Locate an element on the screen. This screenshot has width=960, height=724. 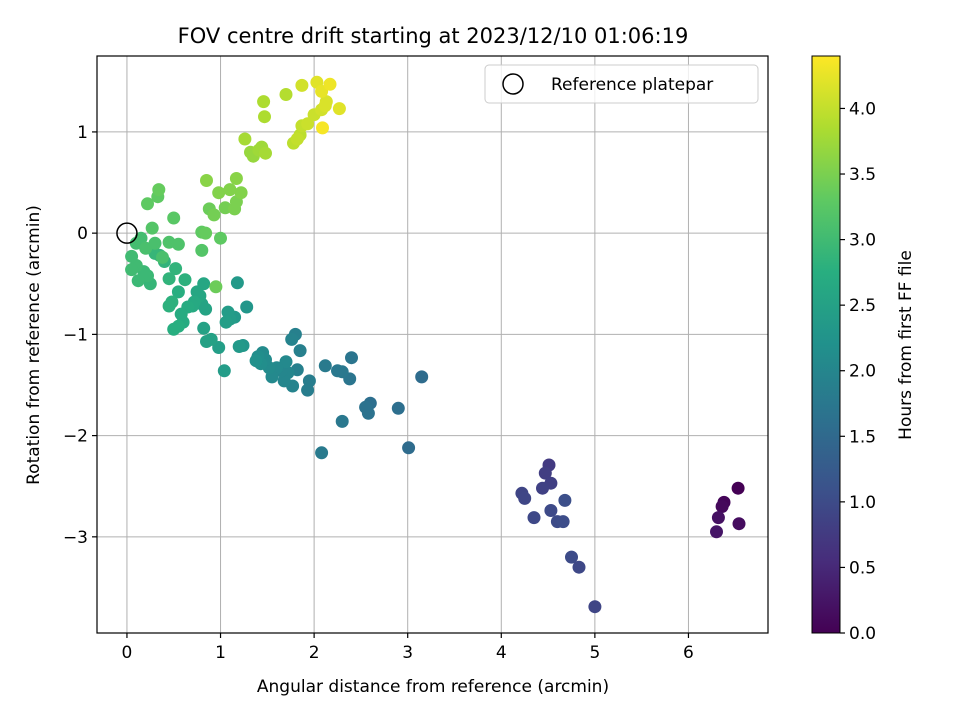
colorbar-tick-label: 0.0 is located at coordinates (862, 634).